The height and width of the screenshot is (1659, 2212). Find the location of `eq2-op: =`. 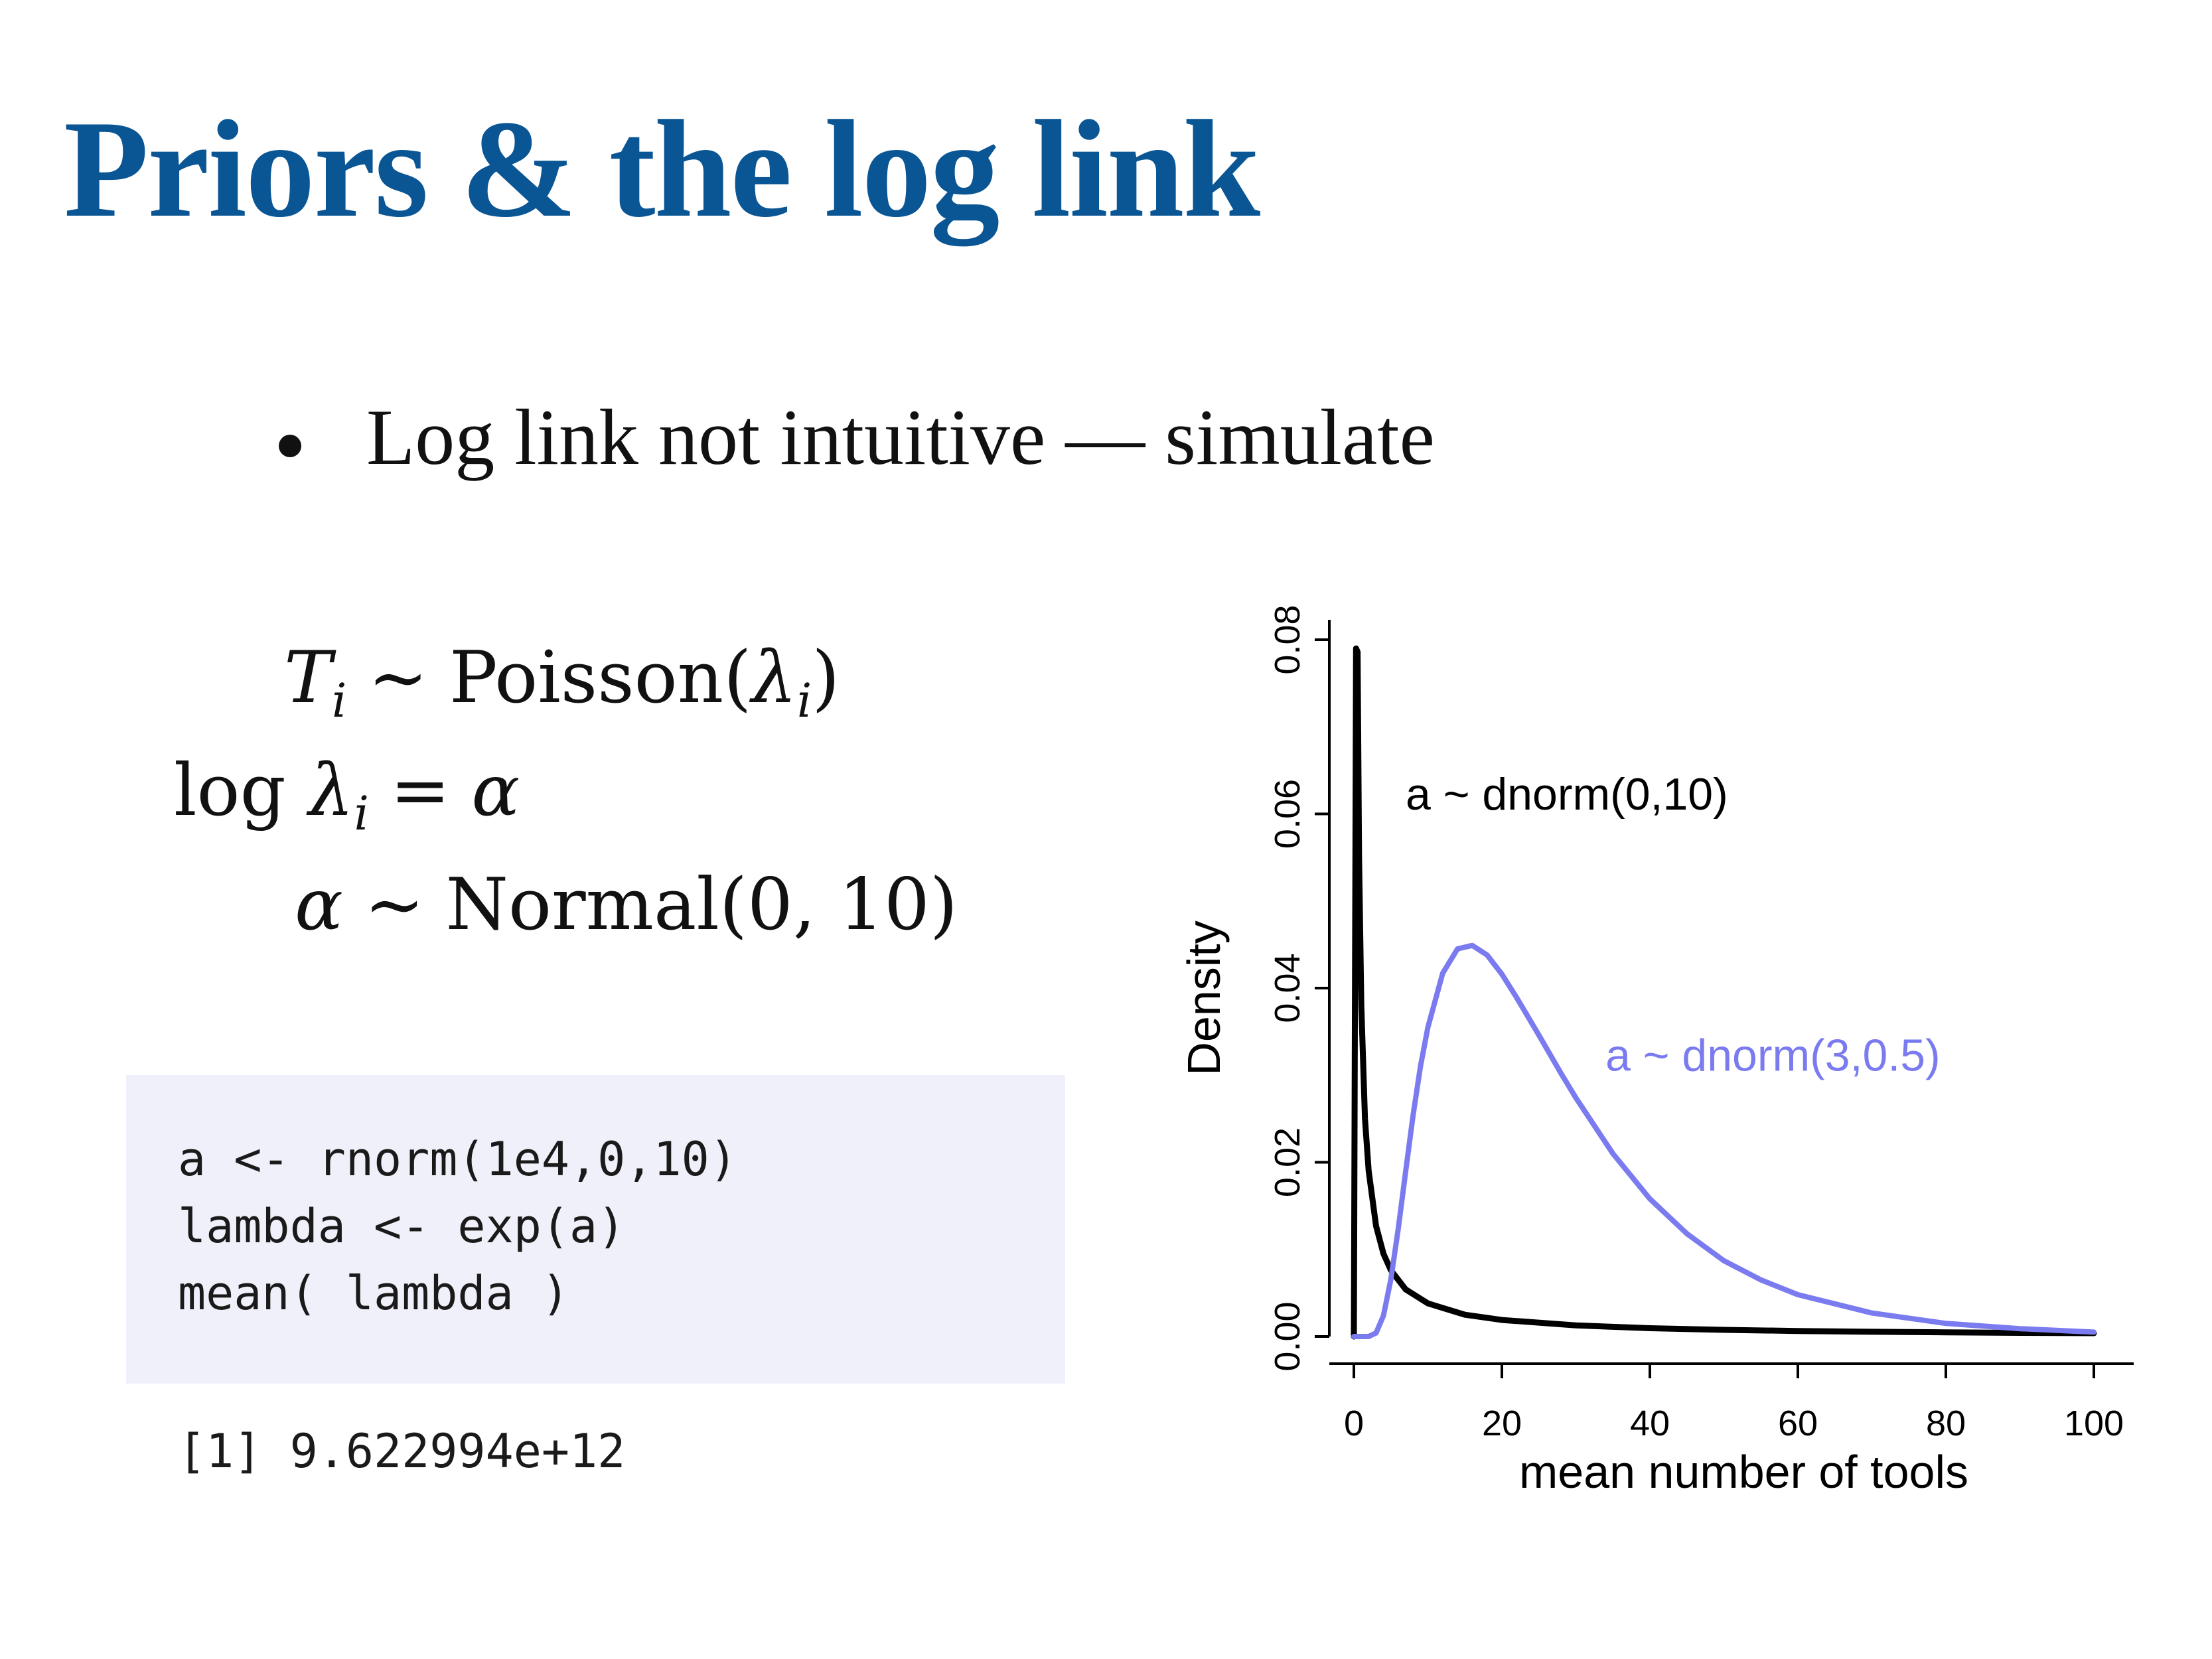

eq2-op: = is located at coordinates (421, 790).